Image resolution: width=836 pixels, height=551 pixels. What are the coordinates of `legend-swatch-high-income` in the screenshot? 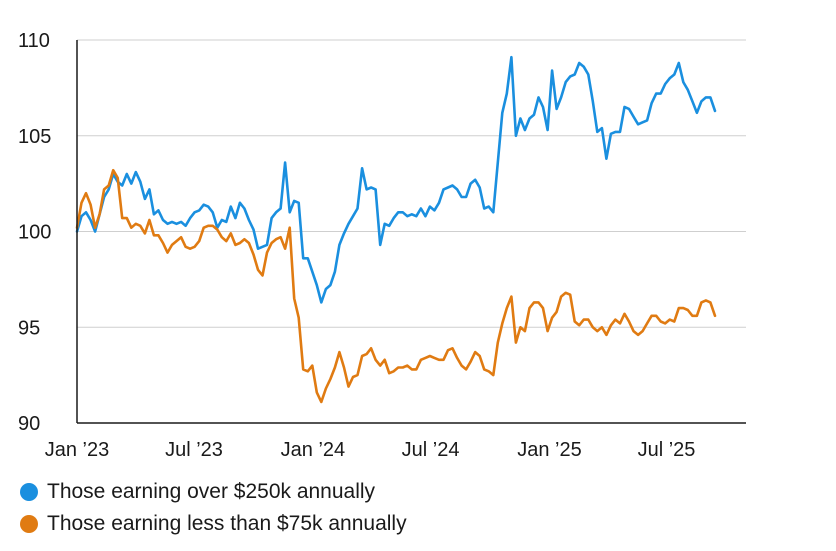 It's located at (29, 492).